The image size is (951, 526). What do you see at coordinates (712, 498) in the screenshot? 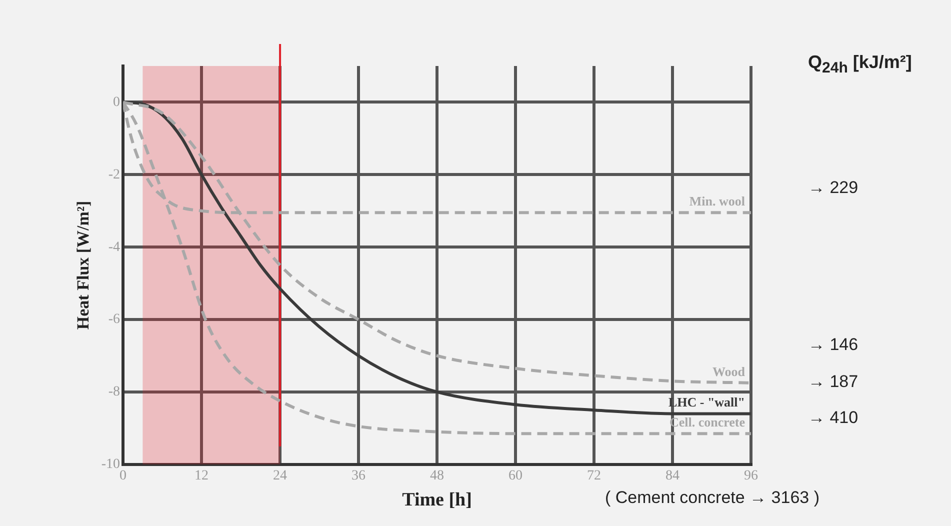
I see `text: ( Cement concrete → 3163 )` at bounding box center [712, 498].